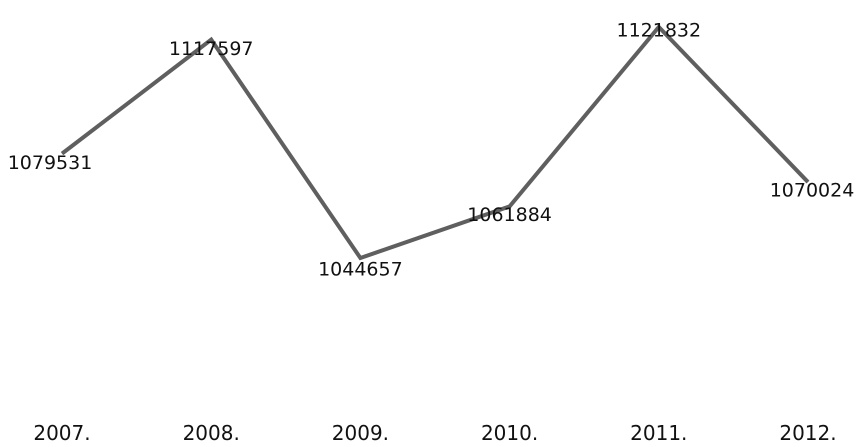  What do you see at coordinates (360, 433) in the screenshot?
I see `x-tick-label: 2009.` at bounding box center [360, 433].